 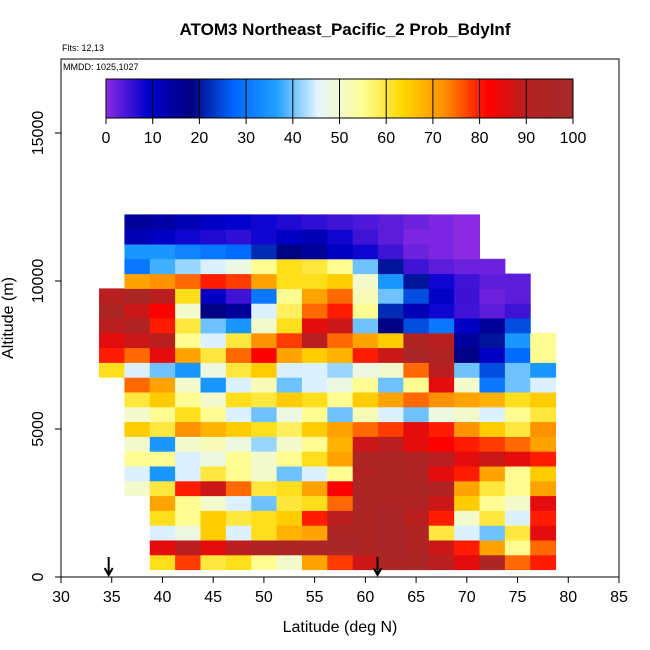 What do you see at coordinates (246, 138) in the screenshot?
I see `colorbar-tick-label: 30` at bounding box center [246, 138].